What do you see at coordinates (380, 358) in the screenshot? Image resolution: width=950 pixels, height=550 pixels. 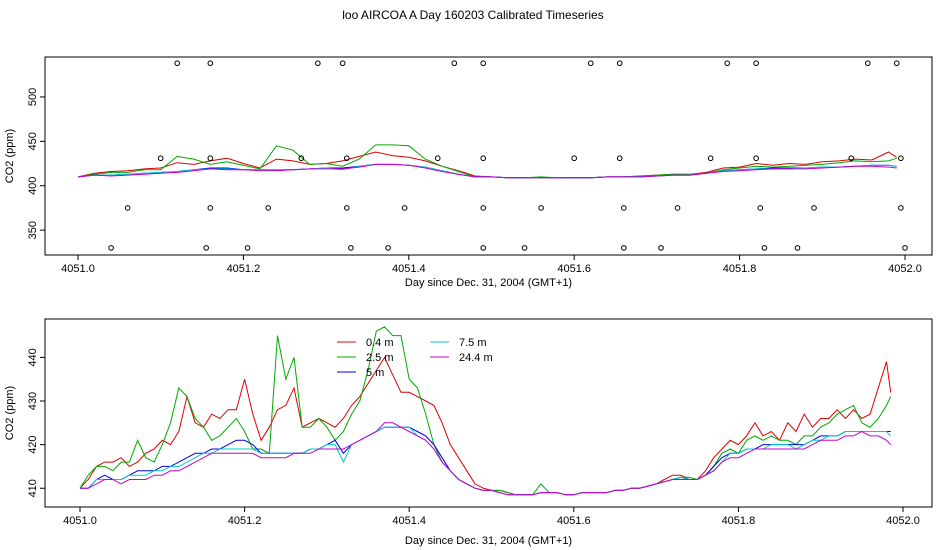 I see `legend-label: 2.5 m` at bounding box center [380, 358].